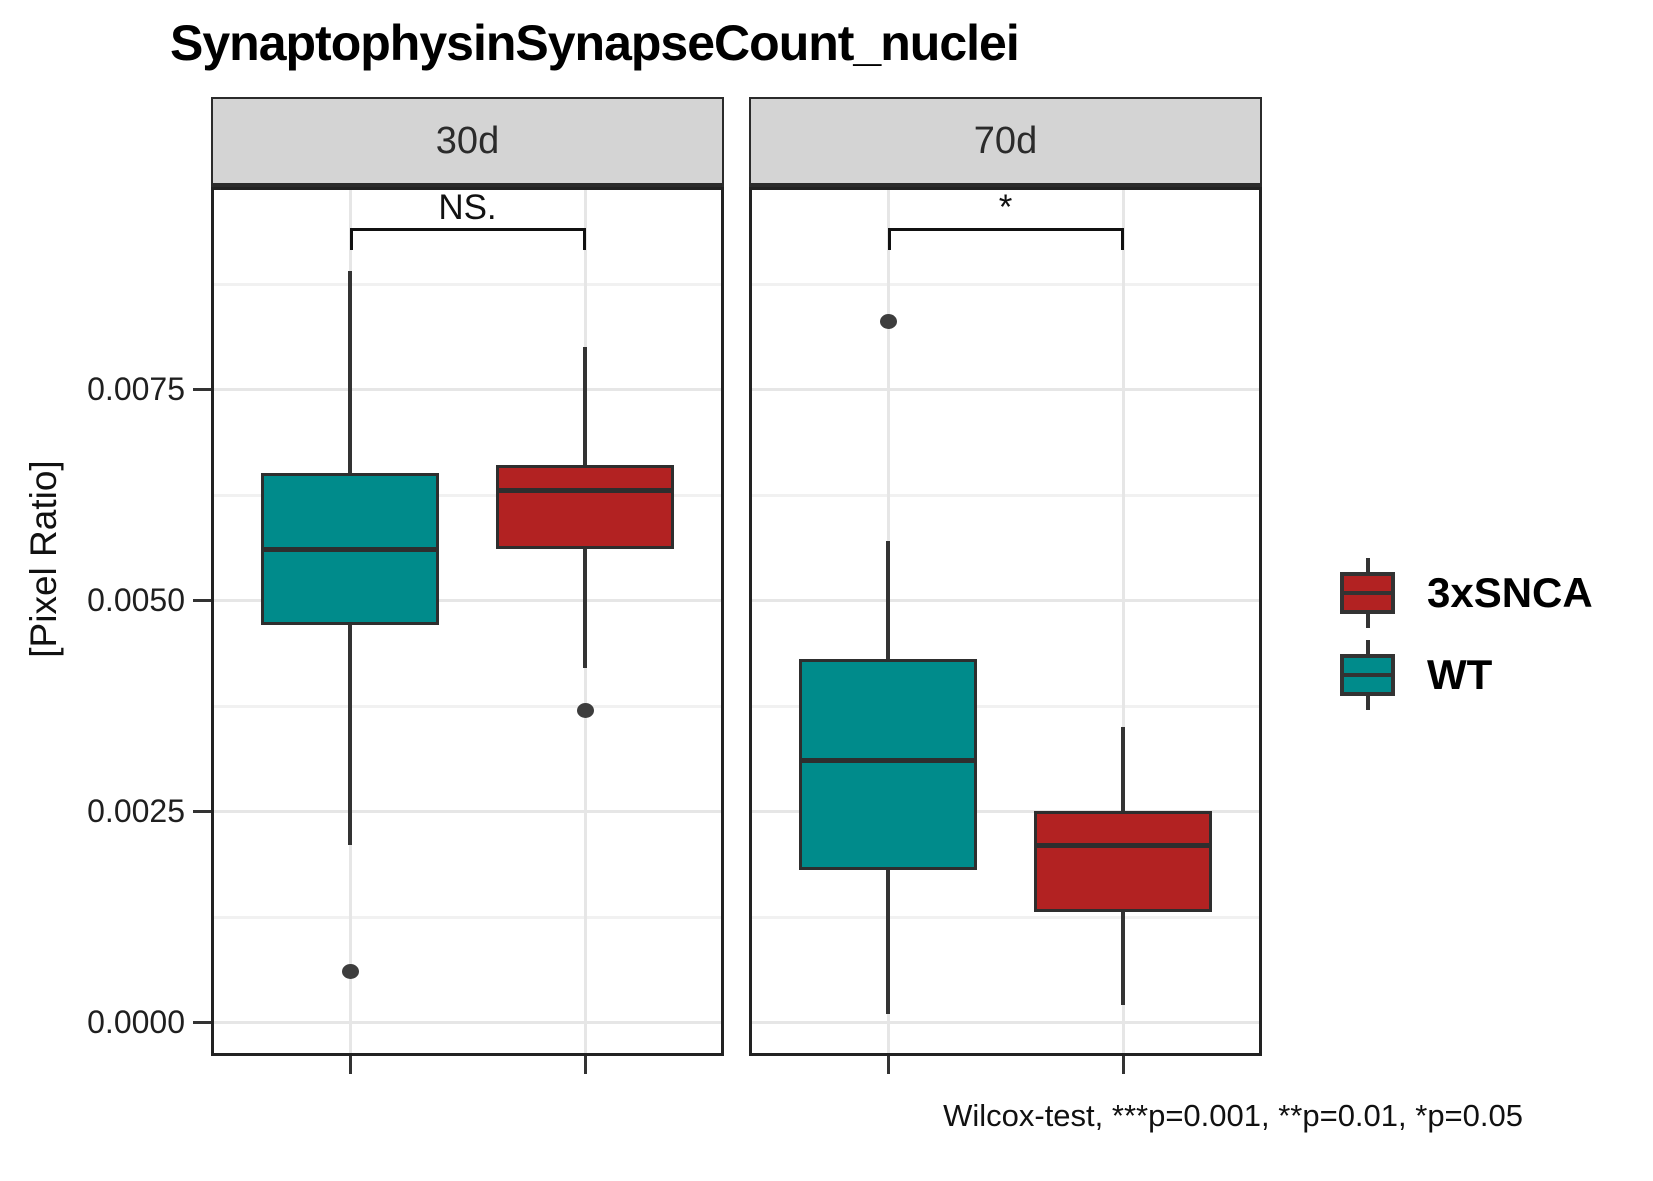  Describe the element at coordinates (888, 765) in the screenshot. I see `box-rect-wt-70d` at that location.